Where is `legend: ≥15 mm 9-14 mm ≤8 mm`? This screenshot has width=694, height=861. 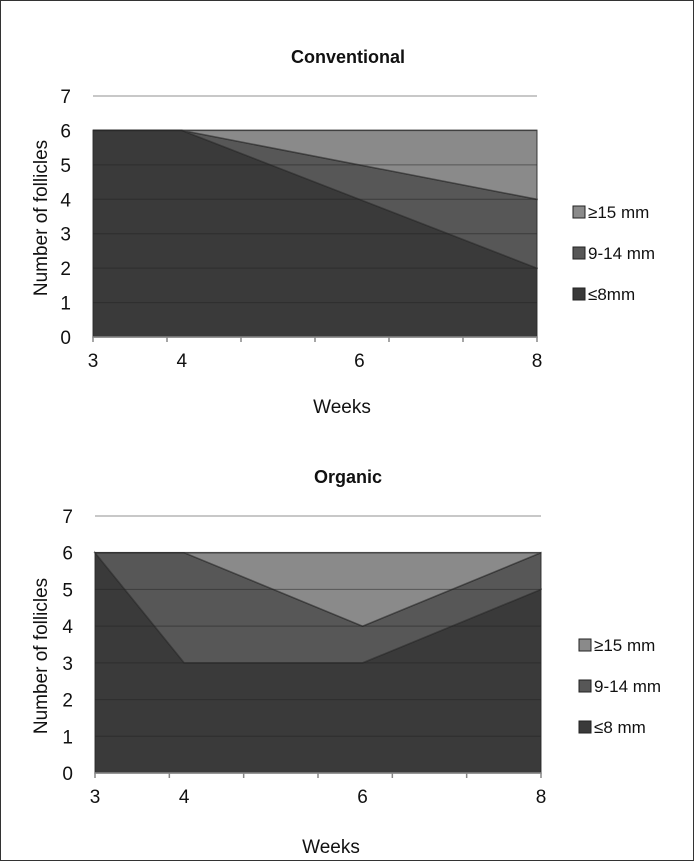 legend: ≥15 mm 9-14 mm ≤8 mm is located at coordinates (619, 686).